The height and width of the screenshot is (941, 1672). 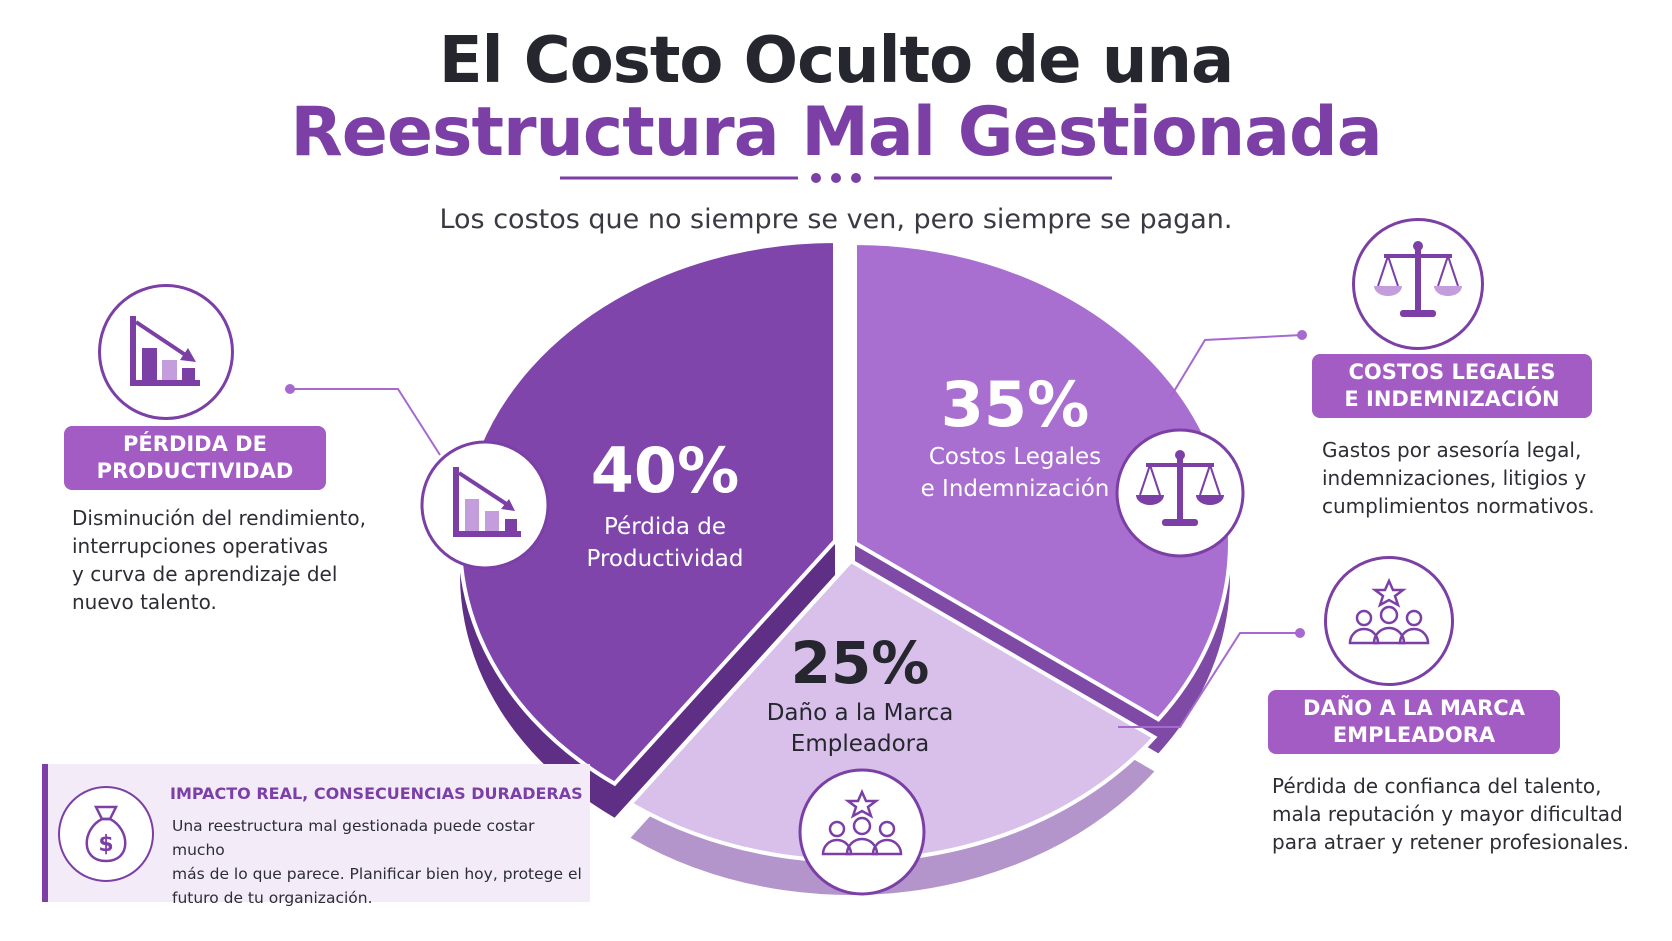 I want to click on pie-icon-legales, so click(x=1180, y=493).